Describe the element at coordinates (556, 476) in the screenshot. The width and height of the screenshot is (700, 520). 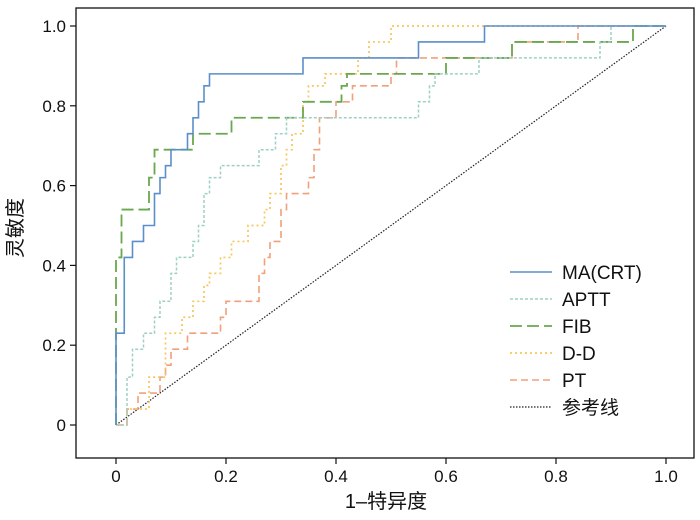
I see `x-tick-label: 0.8` at that location.